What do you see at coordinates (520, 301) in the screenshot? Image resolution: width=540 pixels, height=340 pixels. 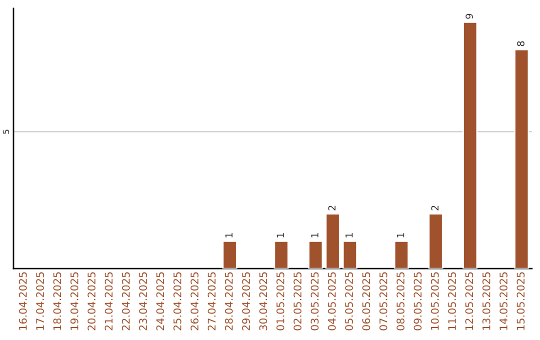 I see `x-tick-label: 15.05.2025` at bounding box center [520, 301].